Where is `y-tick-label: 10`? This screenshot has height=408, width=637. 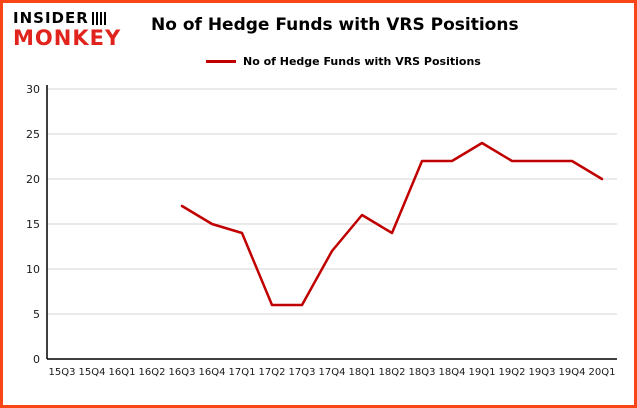 y-tick-label: 10 is located at coordinates (33, 269).